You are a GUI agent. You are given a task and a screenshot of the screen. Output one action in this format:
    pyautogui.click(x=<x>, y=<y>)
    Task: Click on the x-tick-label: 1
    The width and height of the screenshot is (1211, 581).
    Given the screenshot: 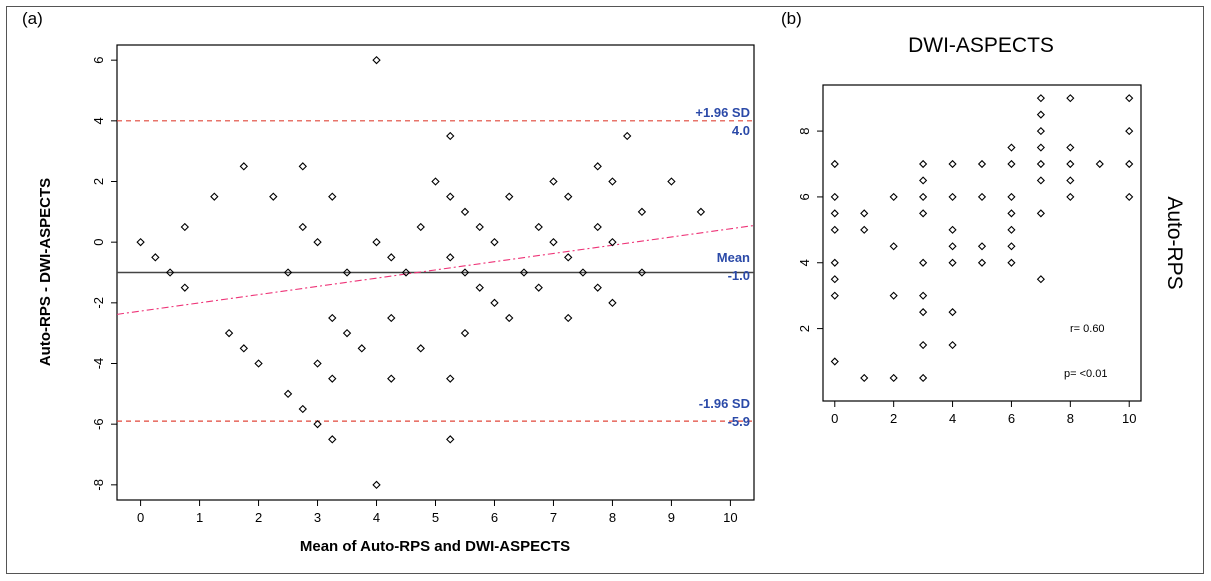 What is the action you would take?
    pyautogui.click(x=199, y=517)
    